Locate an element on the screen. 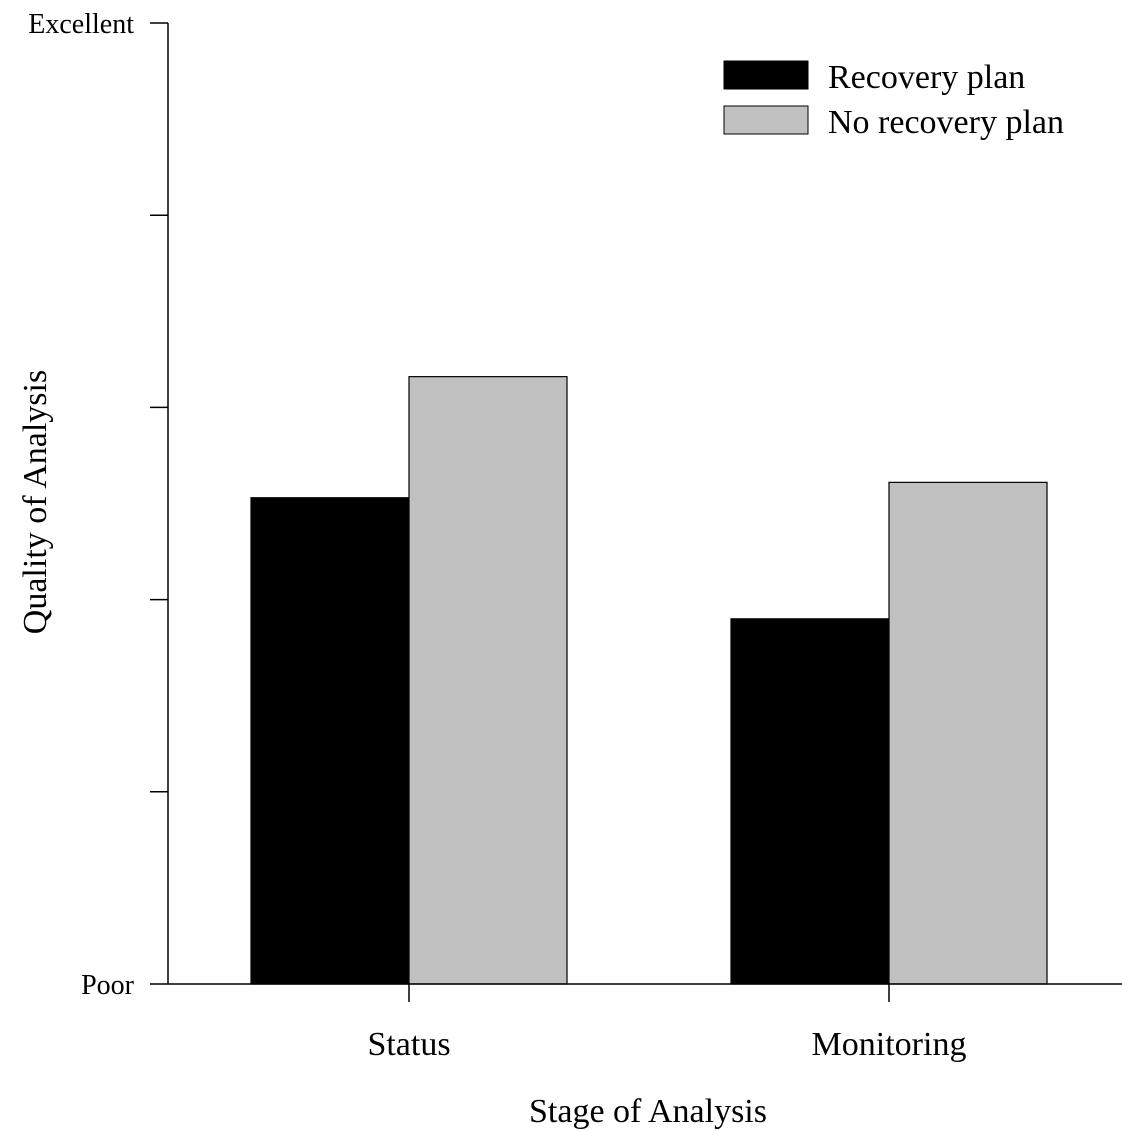 The image size is (1122, 1131). legend: Recovery plan No recovery plan is located at coordinates (893, 100).